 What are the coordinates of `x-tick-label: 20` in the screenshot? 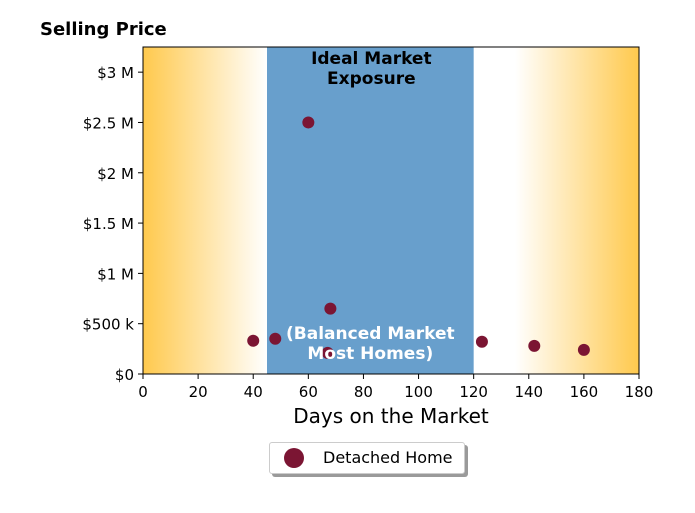 It's located at (198, 392).